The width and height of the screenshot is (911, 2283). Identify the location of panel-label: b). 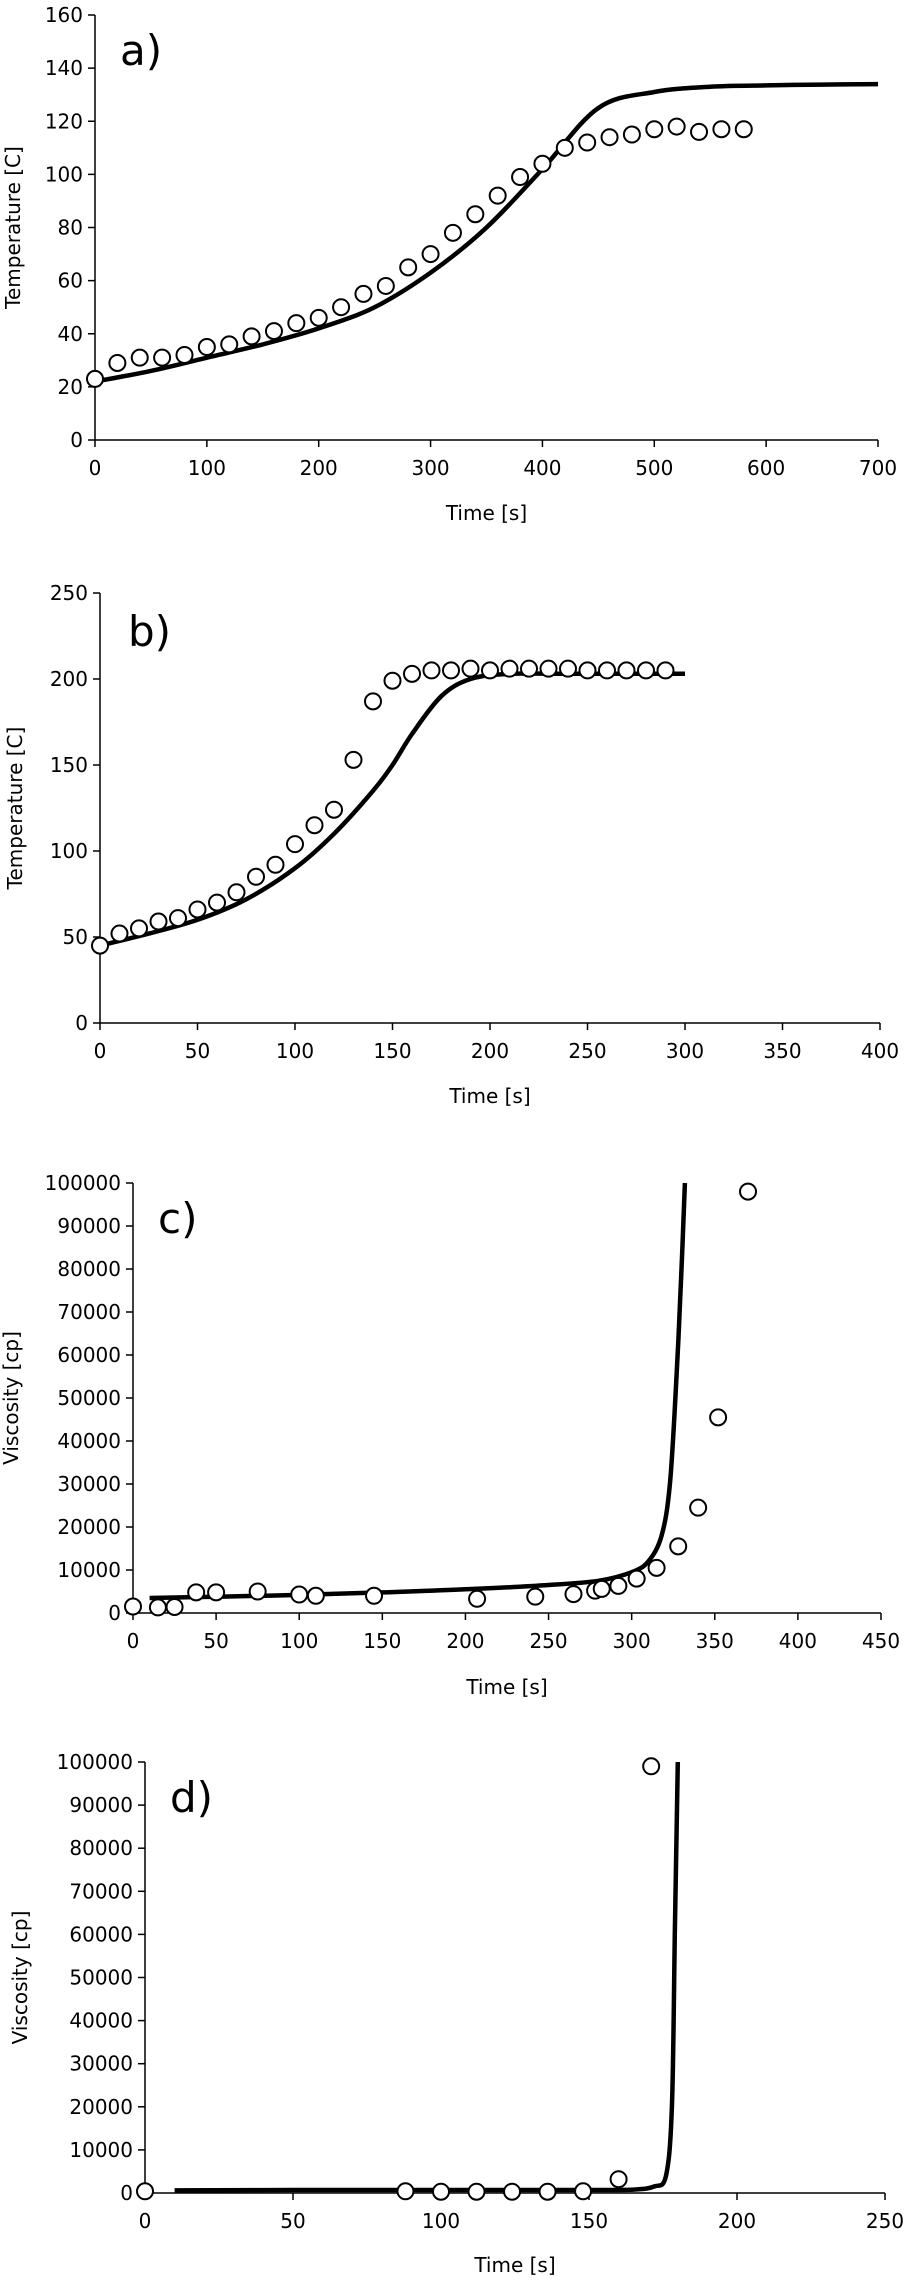
(149, 631).